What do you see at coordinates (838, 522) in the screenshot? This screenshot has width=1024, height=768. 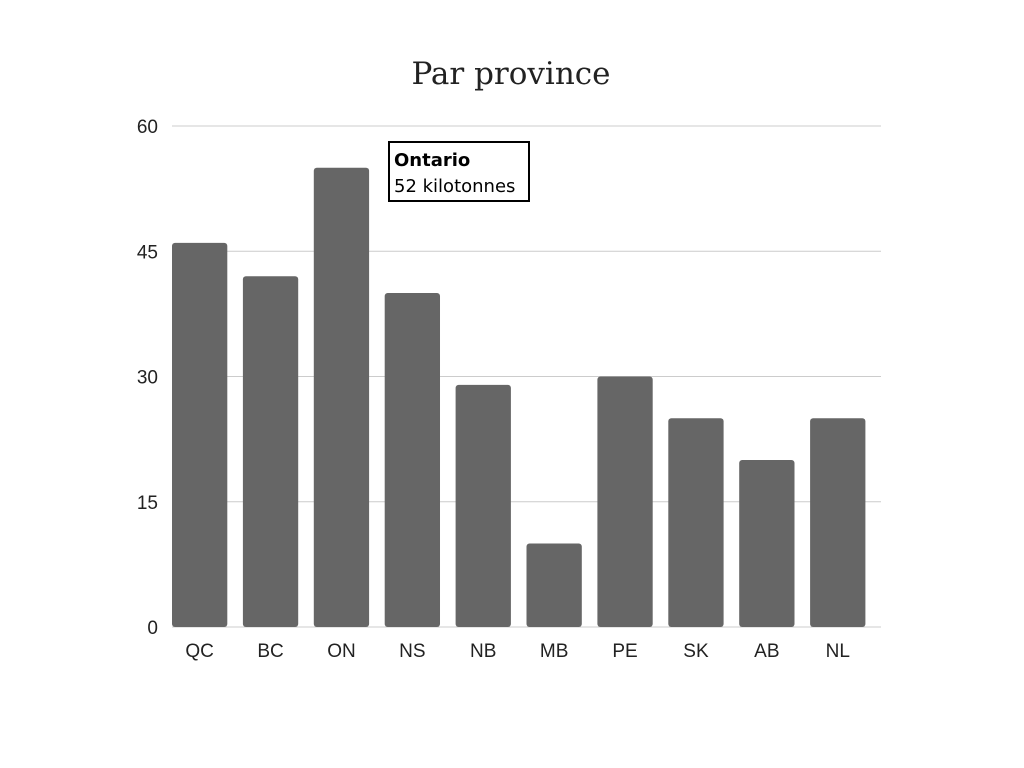 I see `bar-nl` at bounding box center [838, 522].